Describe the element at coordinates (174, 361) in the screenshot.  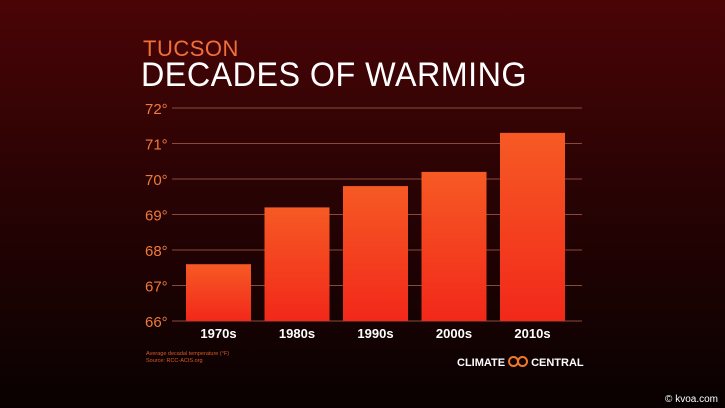
I see `footnote-source: Source: RCC-ACIS.org` at that location.